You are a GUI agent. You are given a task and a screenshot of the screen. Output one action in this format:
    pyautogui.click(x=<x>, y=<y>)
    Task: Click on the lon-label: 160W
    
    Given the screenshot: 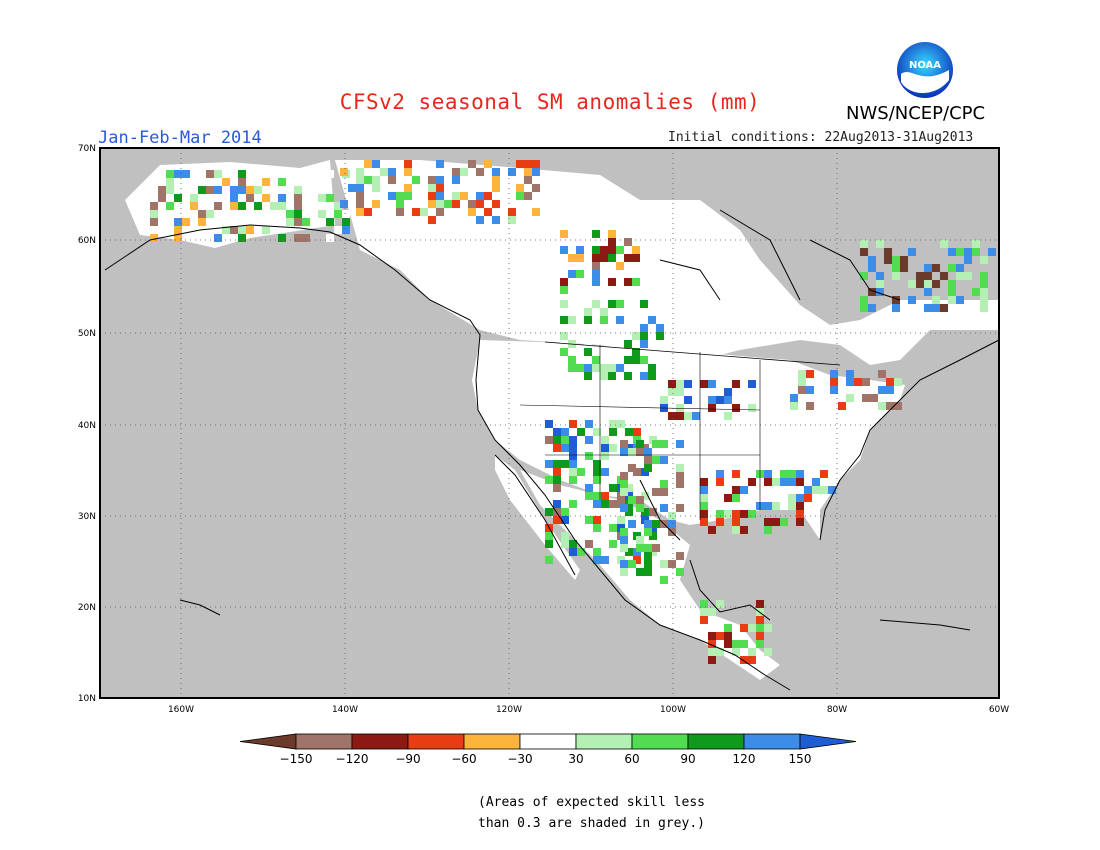 What is the action you would take?
    pyautogui.click(x=181, y=710)
    